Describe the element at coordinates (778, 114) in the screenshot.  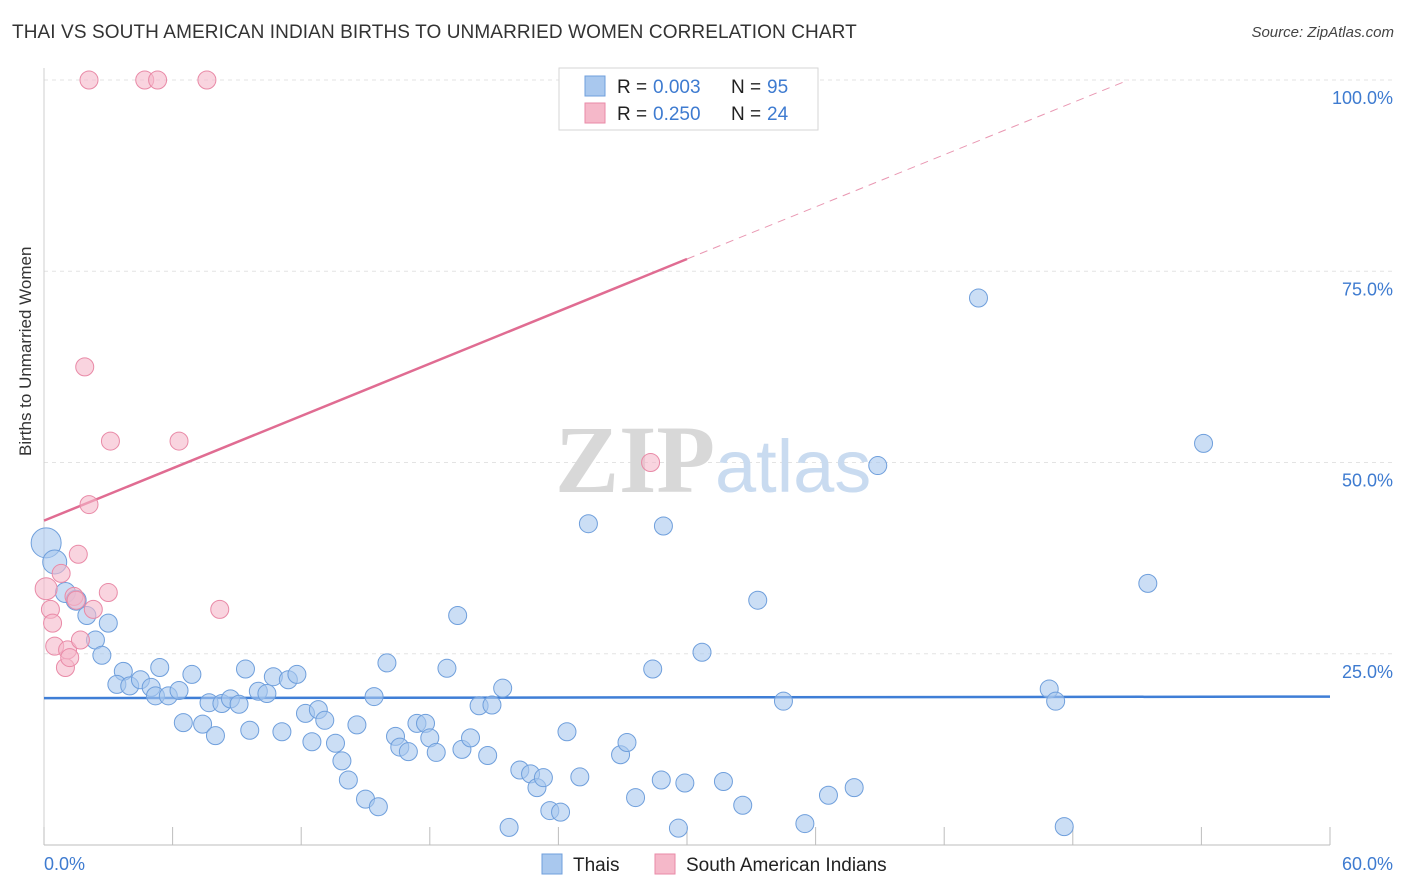
I see `legend-n-value: 24` at that location.